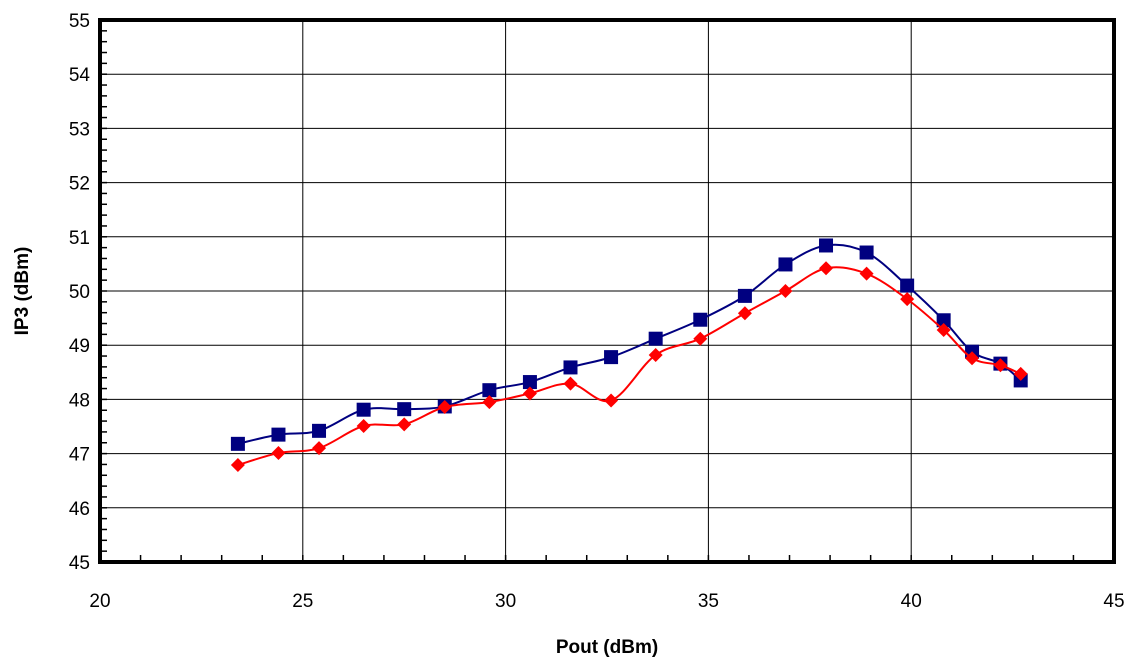 The height and width of the screenshot is (660, 1144). Describe the element at coordinates (79, 400) in the screenshot. I see `y-tick-label: 48` at that location.